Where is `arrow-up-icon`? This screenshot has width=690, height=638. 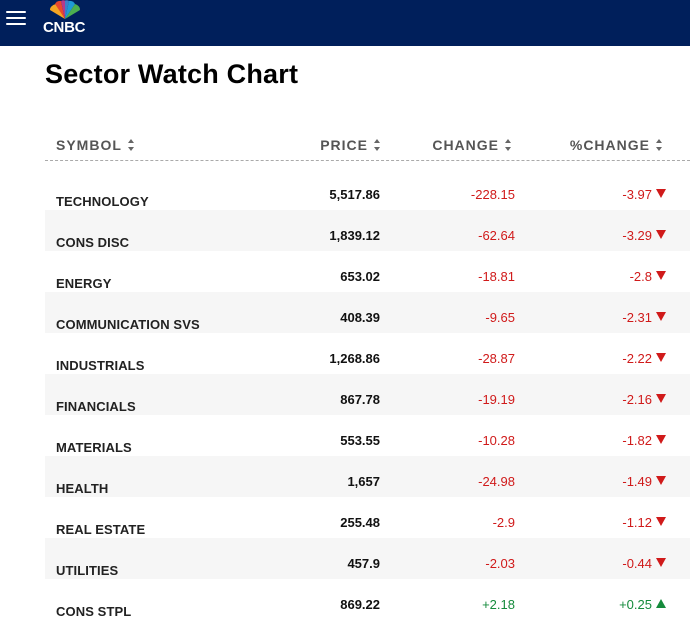 arrow-up-icon is located at coordinates (661, 603).